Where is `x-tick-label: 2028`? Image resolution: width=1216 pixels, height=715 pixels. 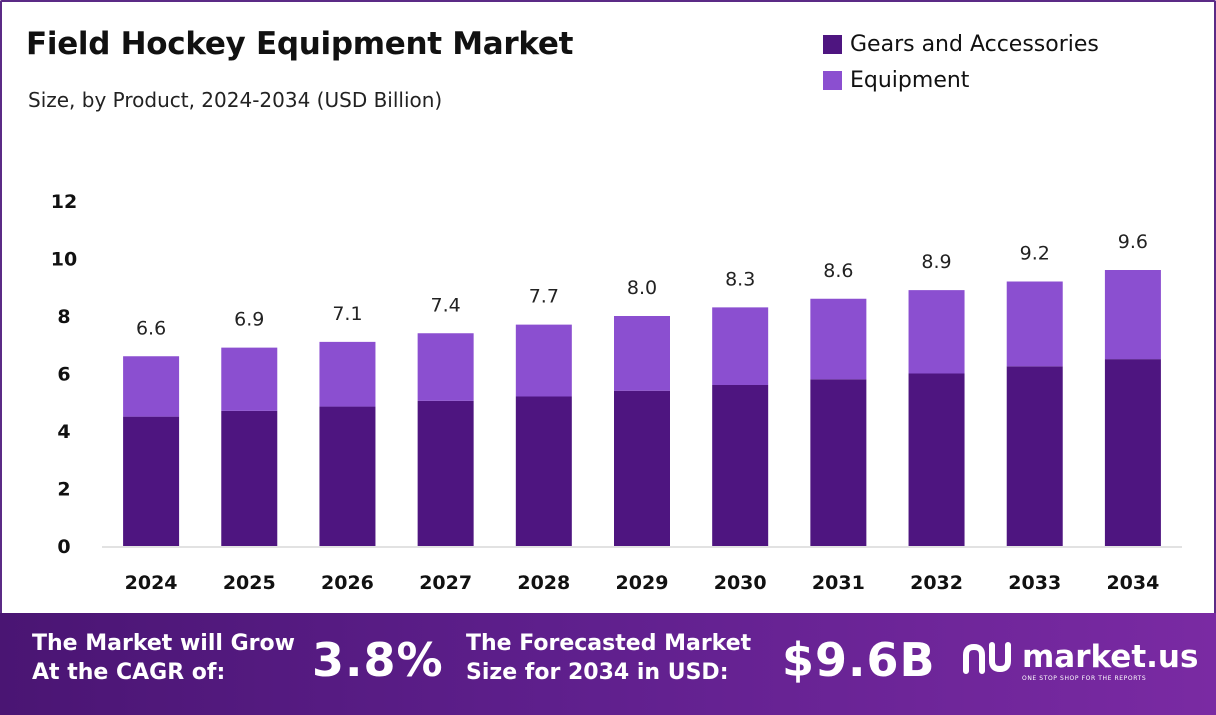
x-tick-label: 2028 is located at coordinates (543, 583).